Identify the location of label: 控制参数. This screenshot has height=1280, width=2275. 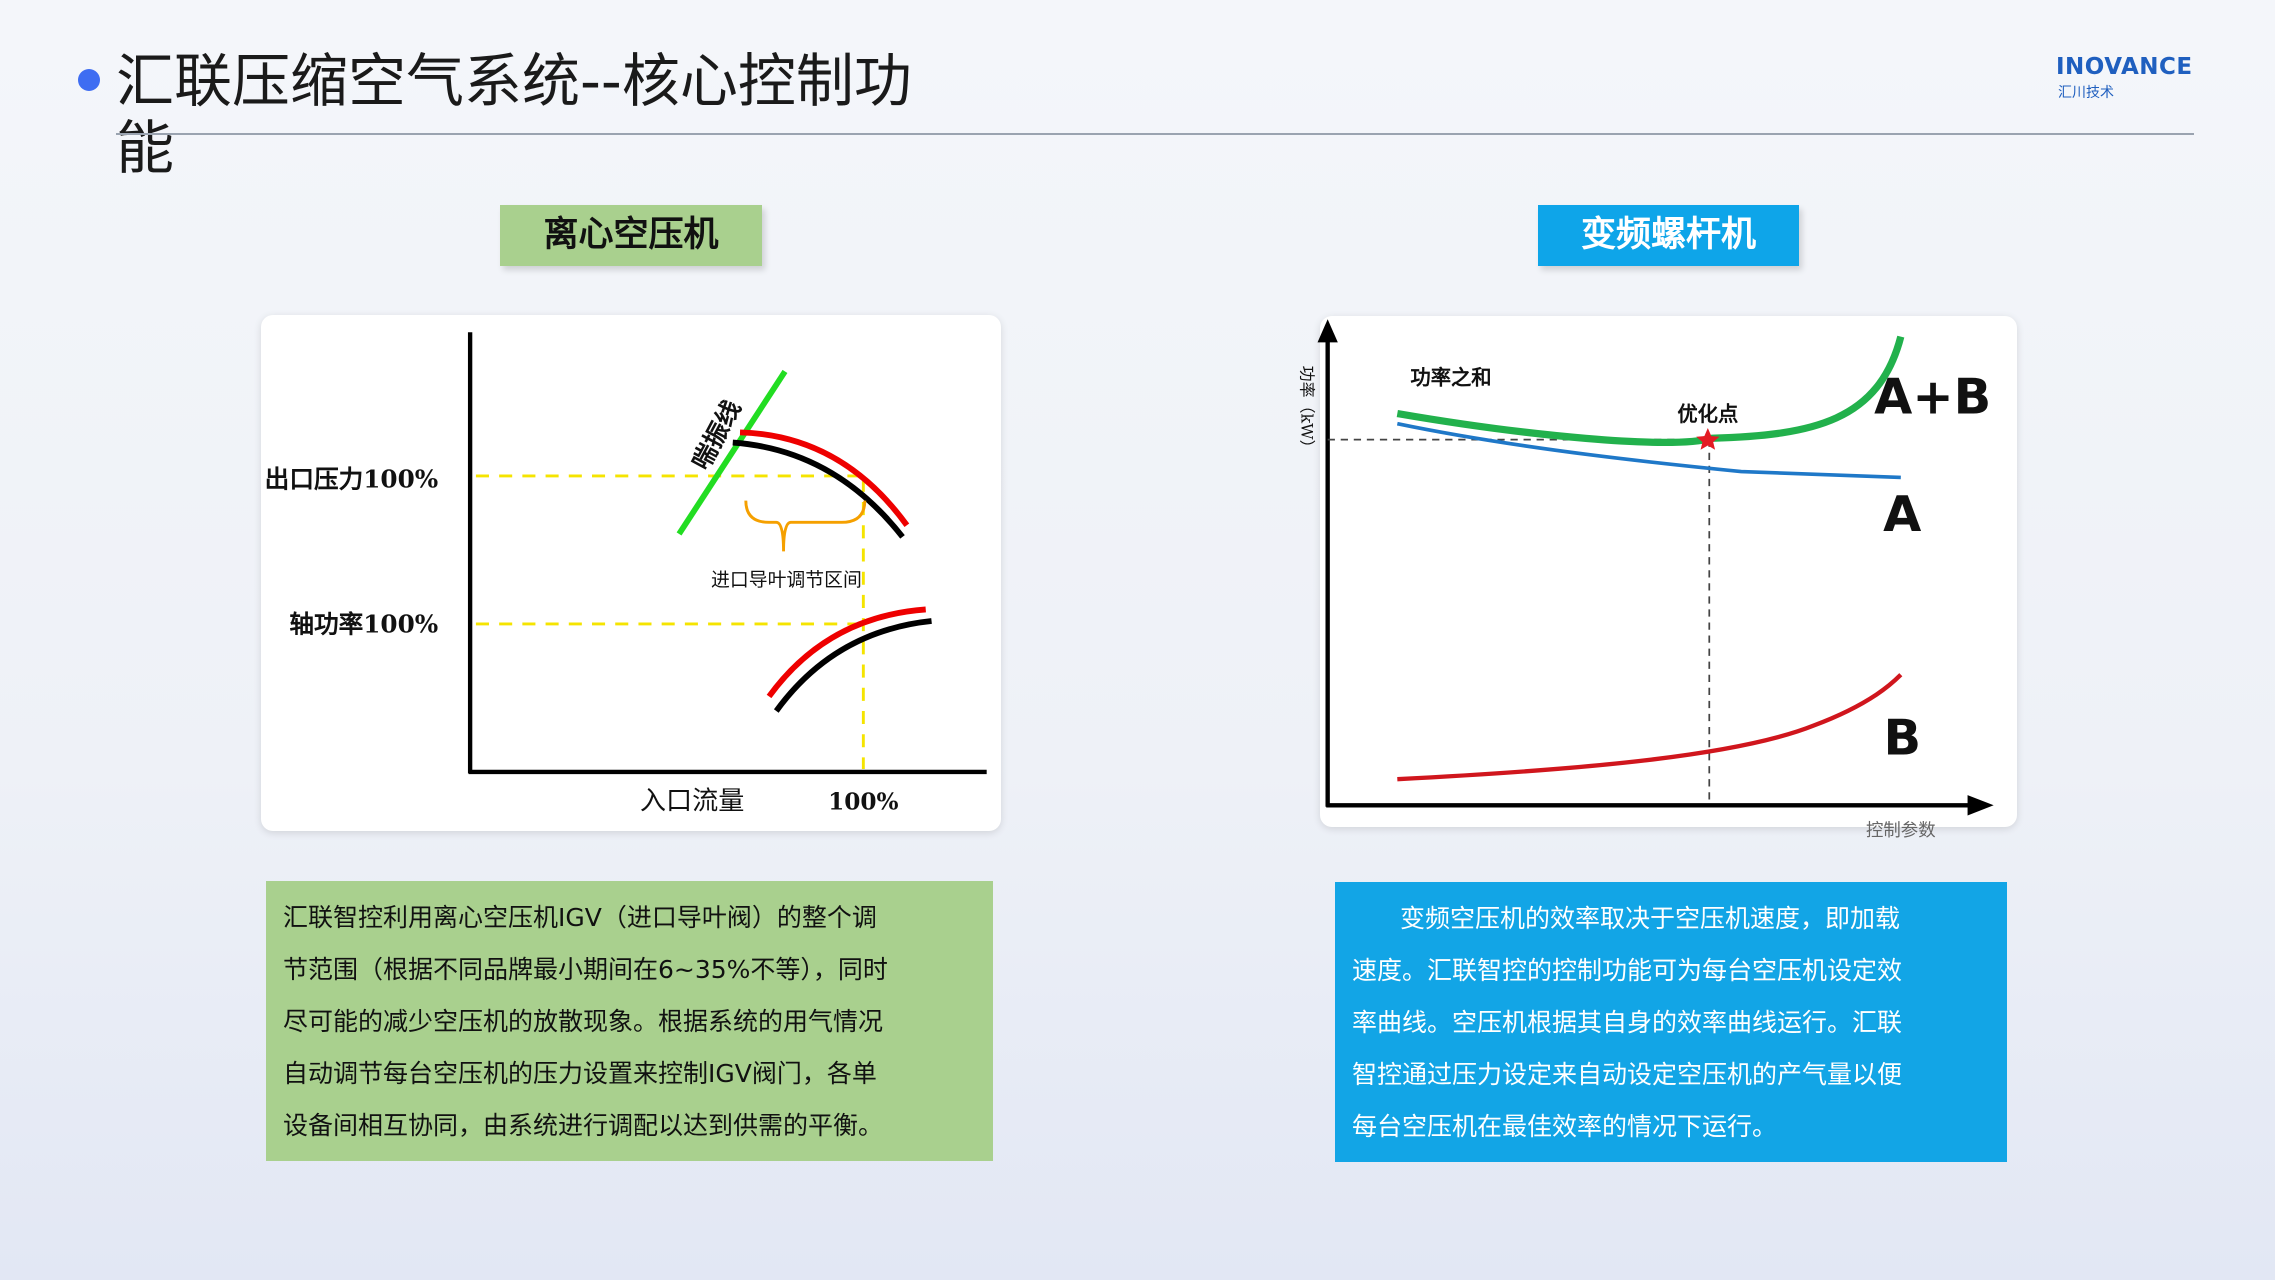
(1901, 831).